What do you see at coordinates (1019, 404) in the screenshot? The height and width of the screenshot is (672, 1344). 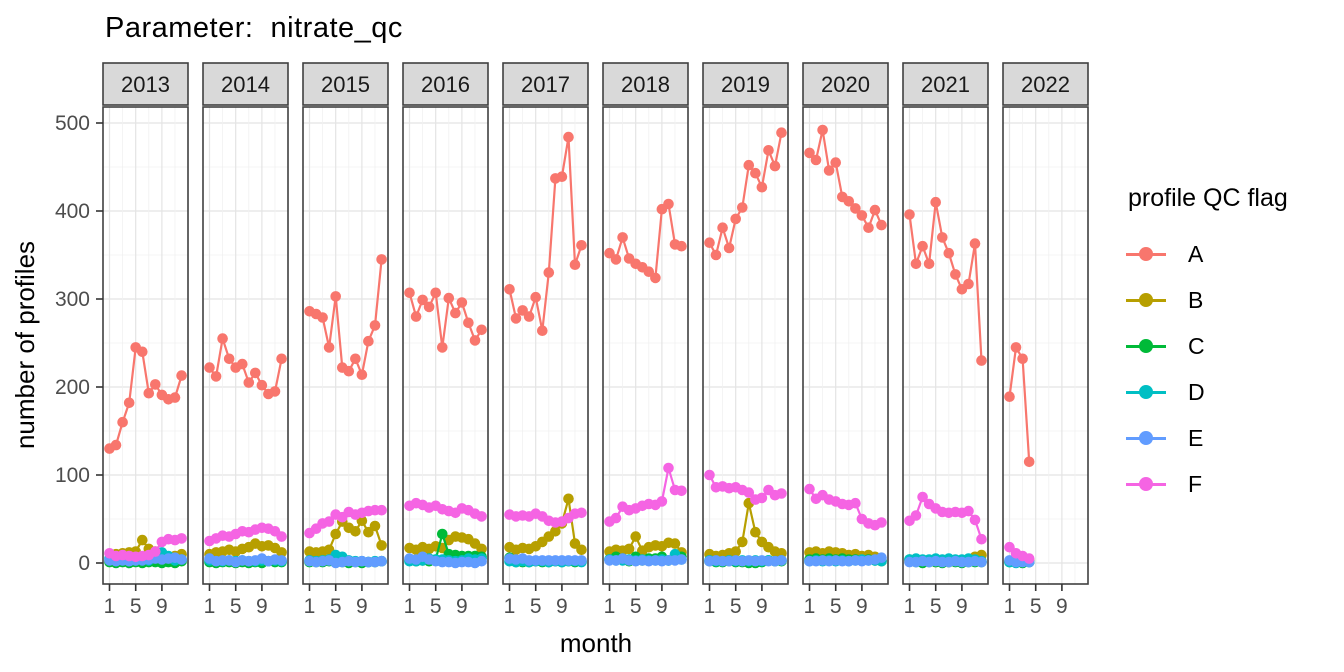 I see `series-line-A` at bounding box center [1019, 404].